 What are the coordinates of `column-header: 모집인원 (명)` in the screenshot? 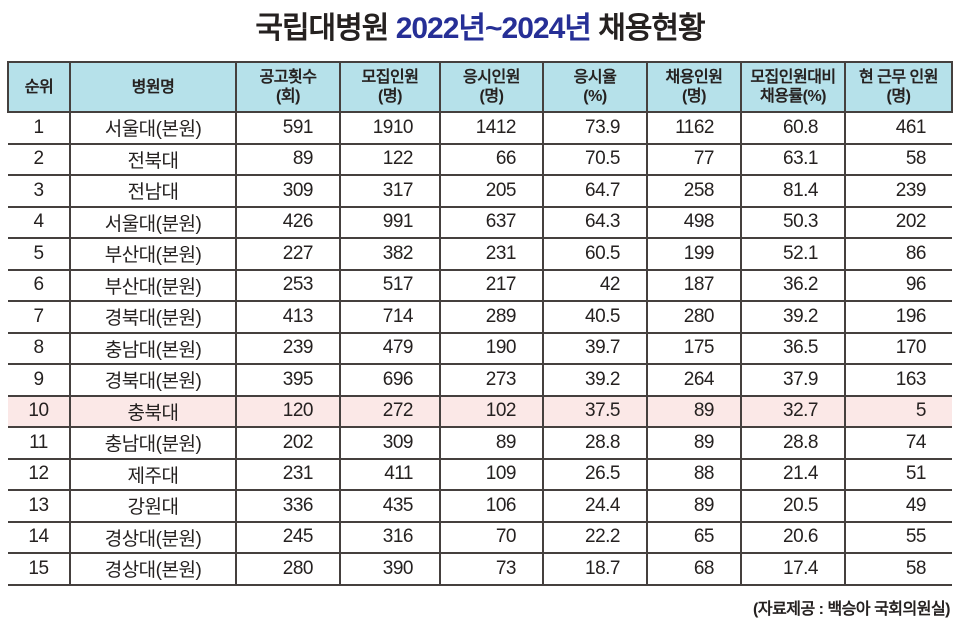 It's located at (390, 87).